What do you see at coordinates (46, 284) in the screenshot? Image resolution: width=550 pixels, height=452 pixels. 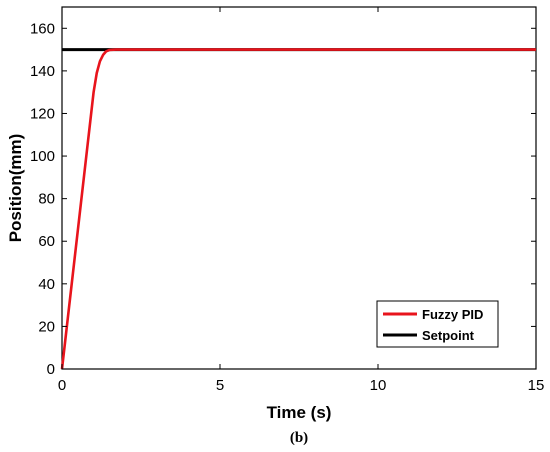 I see `y-tick-label: 40` at bounding box center [46, 284].